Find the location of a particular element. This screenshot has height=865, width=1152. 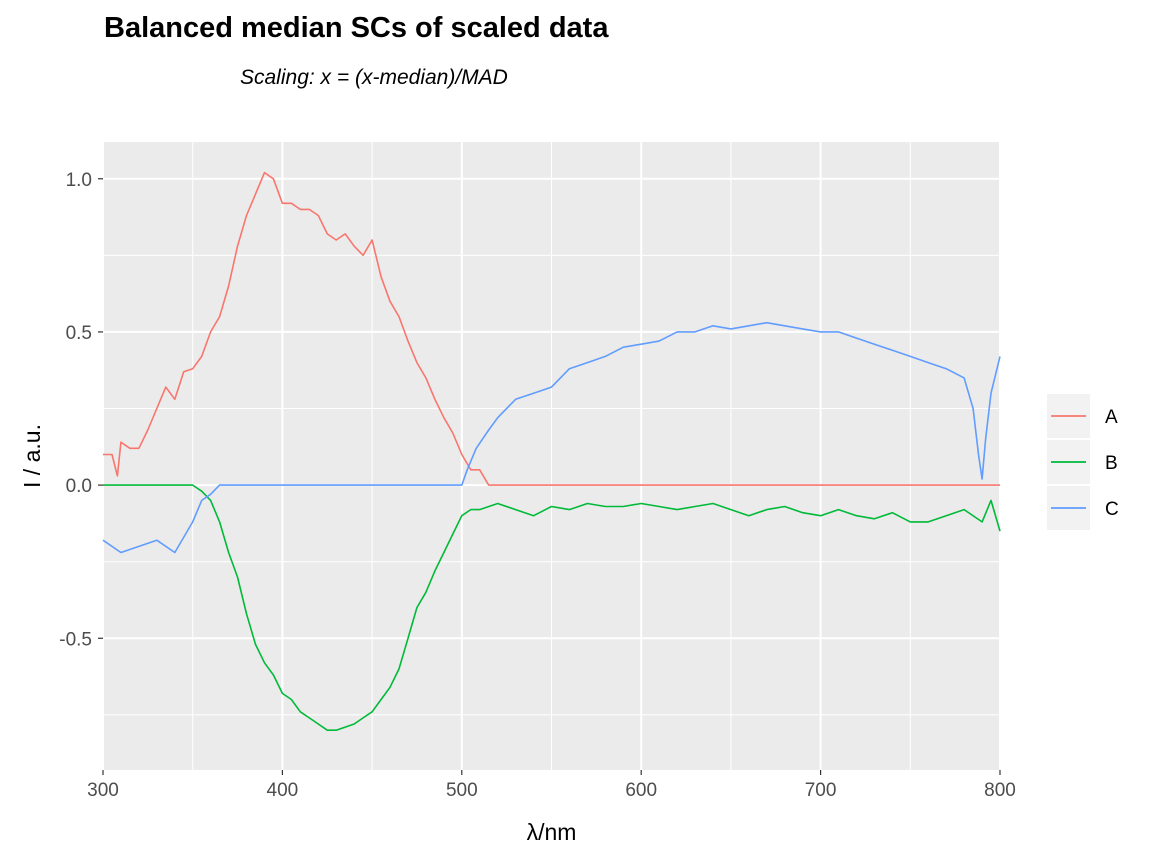

y-tick-label: -0.5 is located at coordinates (75, 639).